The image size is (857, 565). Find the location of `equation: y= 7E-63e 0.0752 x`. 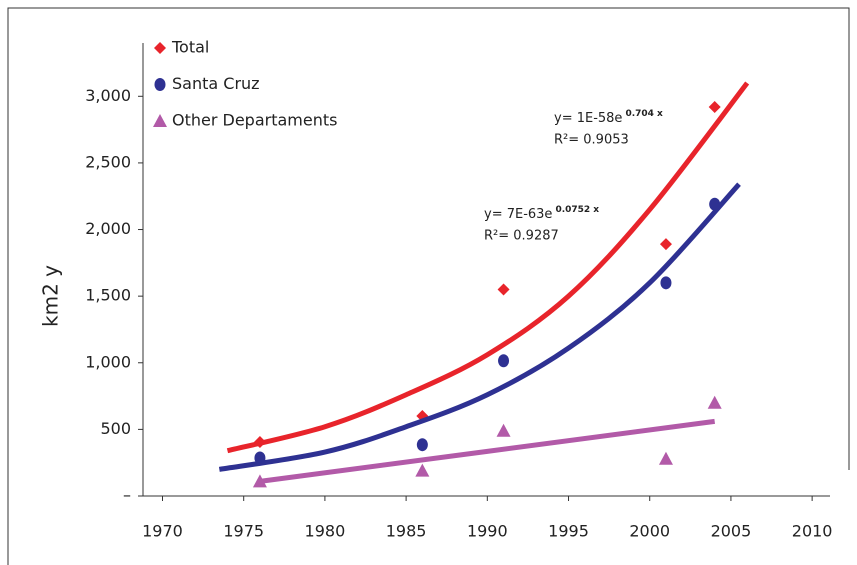

equation: y= 7E-63e 0.0752 x is located at coordinates (541, 213).